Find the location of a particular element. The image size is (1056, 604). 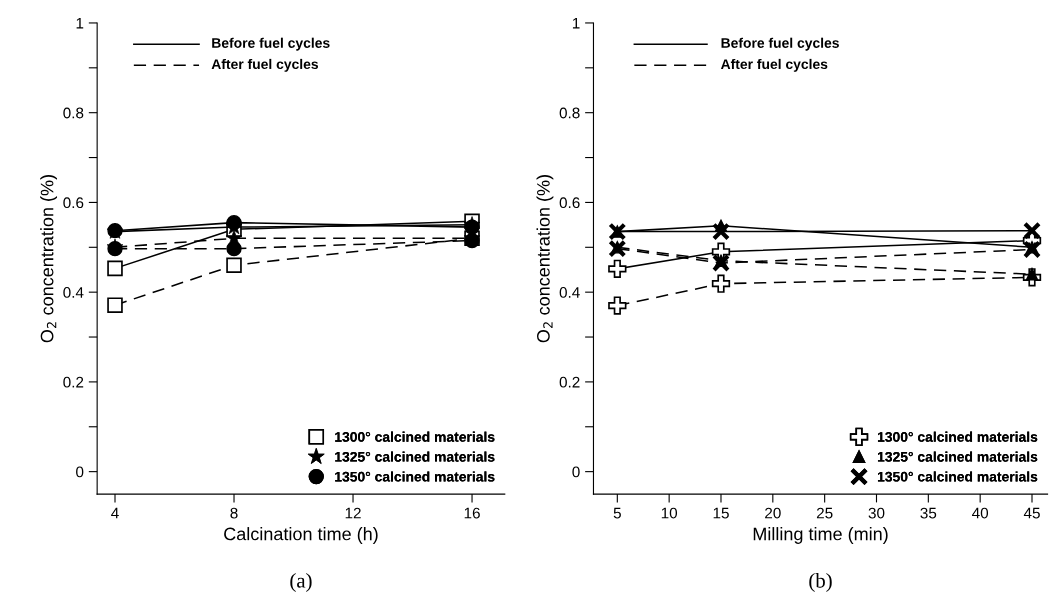

text: (a) is located at coordinates (301, 582).